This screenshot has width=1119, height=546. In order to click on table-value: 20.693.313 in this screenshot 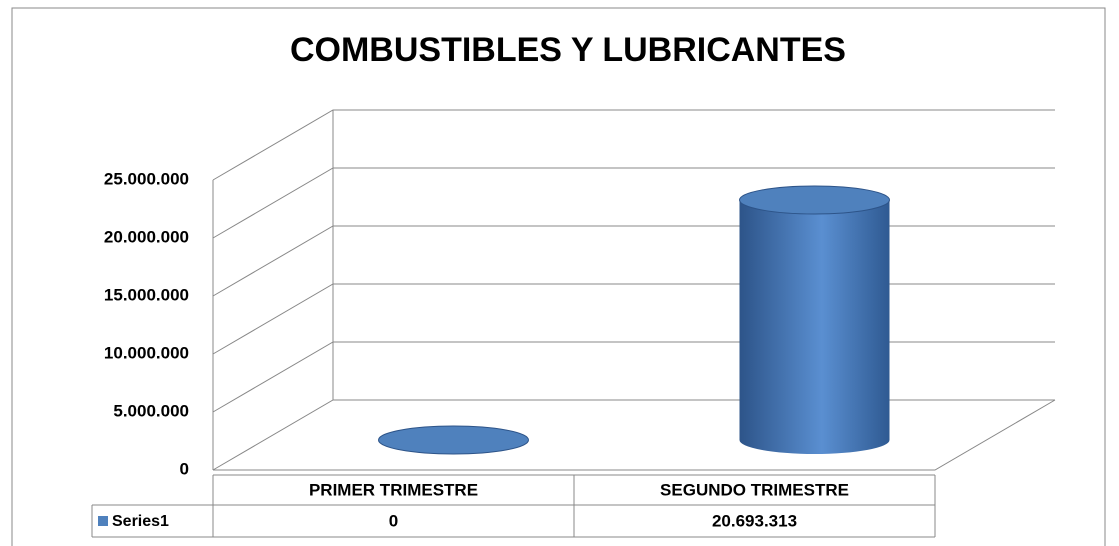, I will do `click(754, 520)`.